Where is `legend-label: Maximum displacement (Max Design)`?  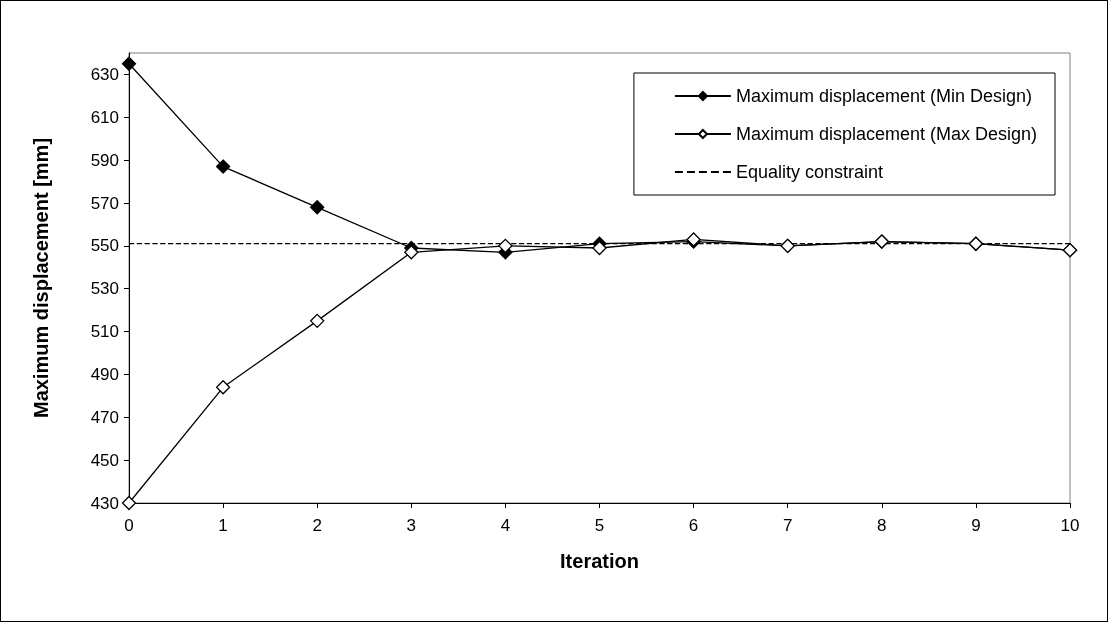
legend-label: Maximum displacement (Max Design) is located at coordinates (886, 134).